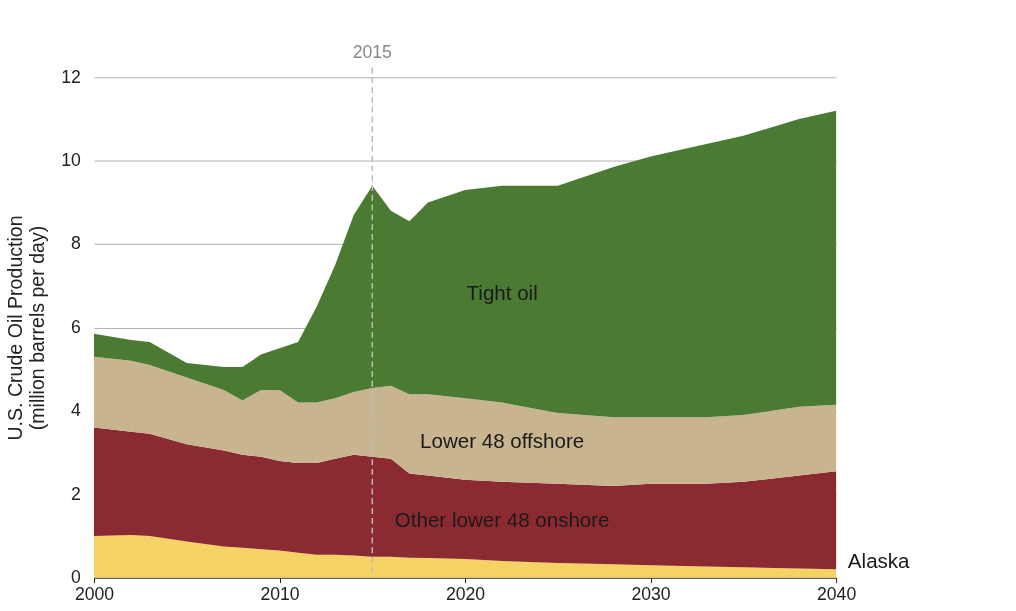 The image size is (1016, 611). Describe the element at coordinates (651, 593) in the screenshot. I see `x-tick-label: 2030` at that location.